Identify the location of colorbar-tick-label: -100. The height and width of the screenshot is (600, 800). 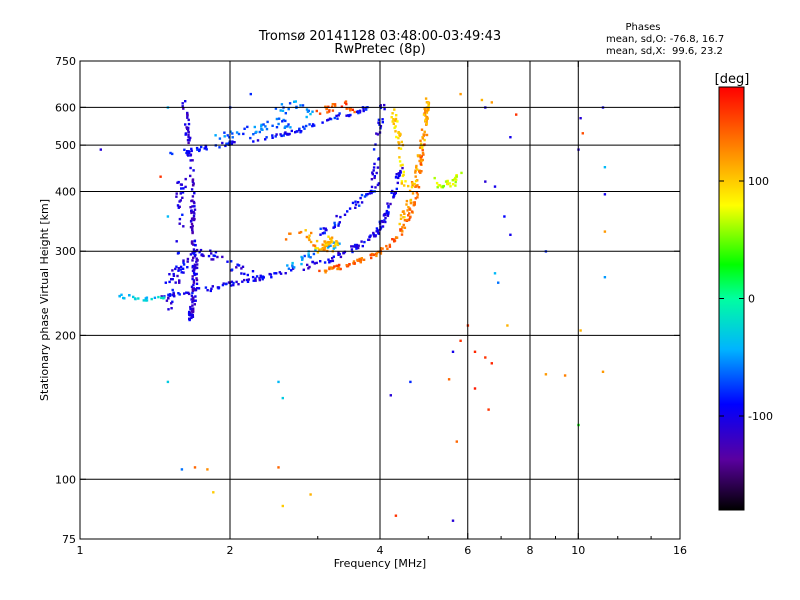
(760, 416).